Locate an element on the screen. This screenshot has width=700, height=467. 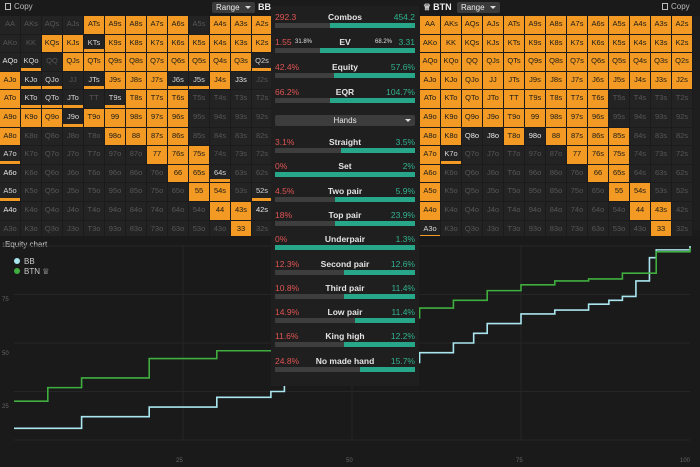
btn-hand-cell: 83s is located at coordinates (661, 137).